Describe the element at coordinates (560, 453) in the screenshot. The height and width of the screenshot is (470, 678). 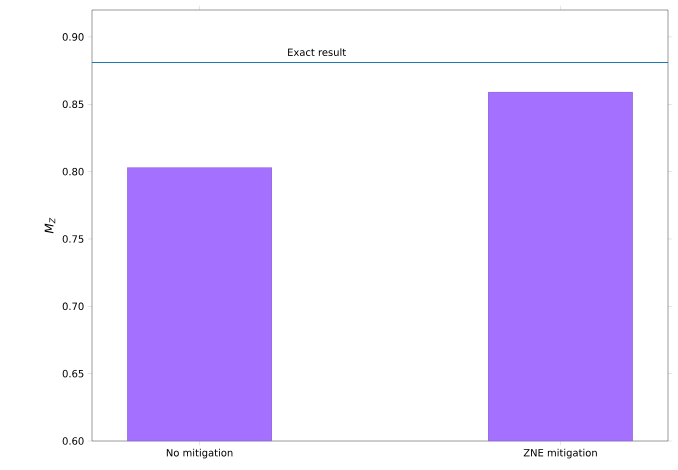
I see `x-tick-label: ZNE mitigation` at that location.